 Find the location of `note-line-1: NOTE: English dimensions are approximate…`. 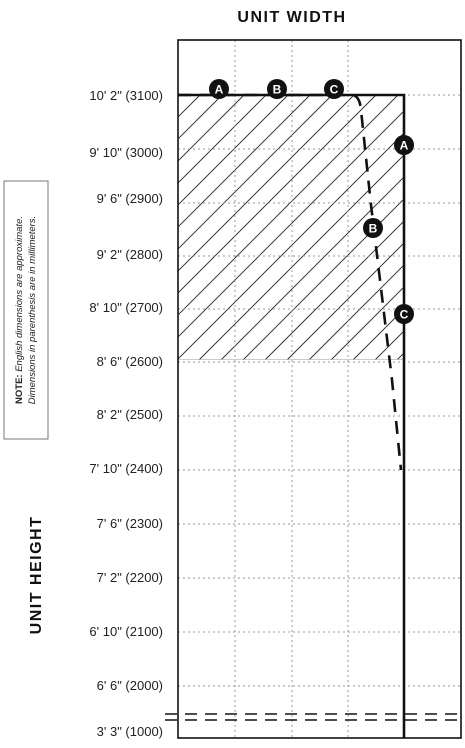

note-line-1: NOTE: English dimensions are approximate… is located at coordinates (19, 310).